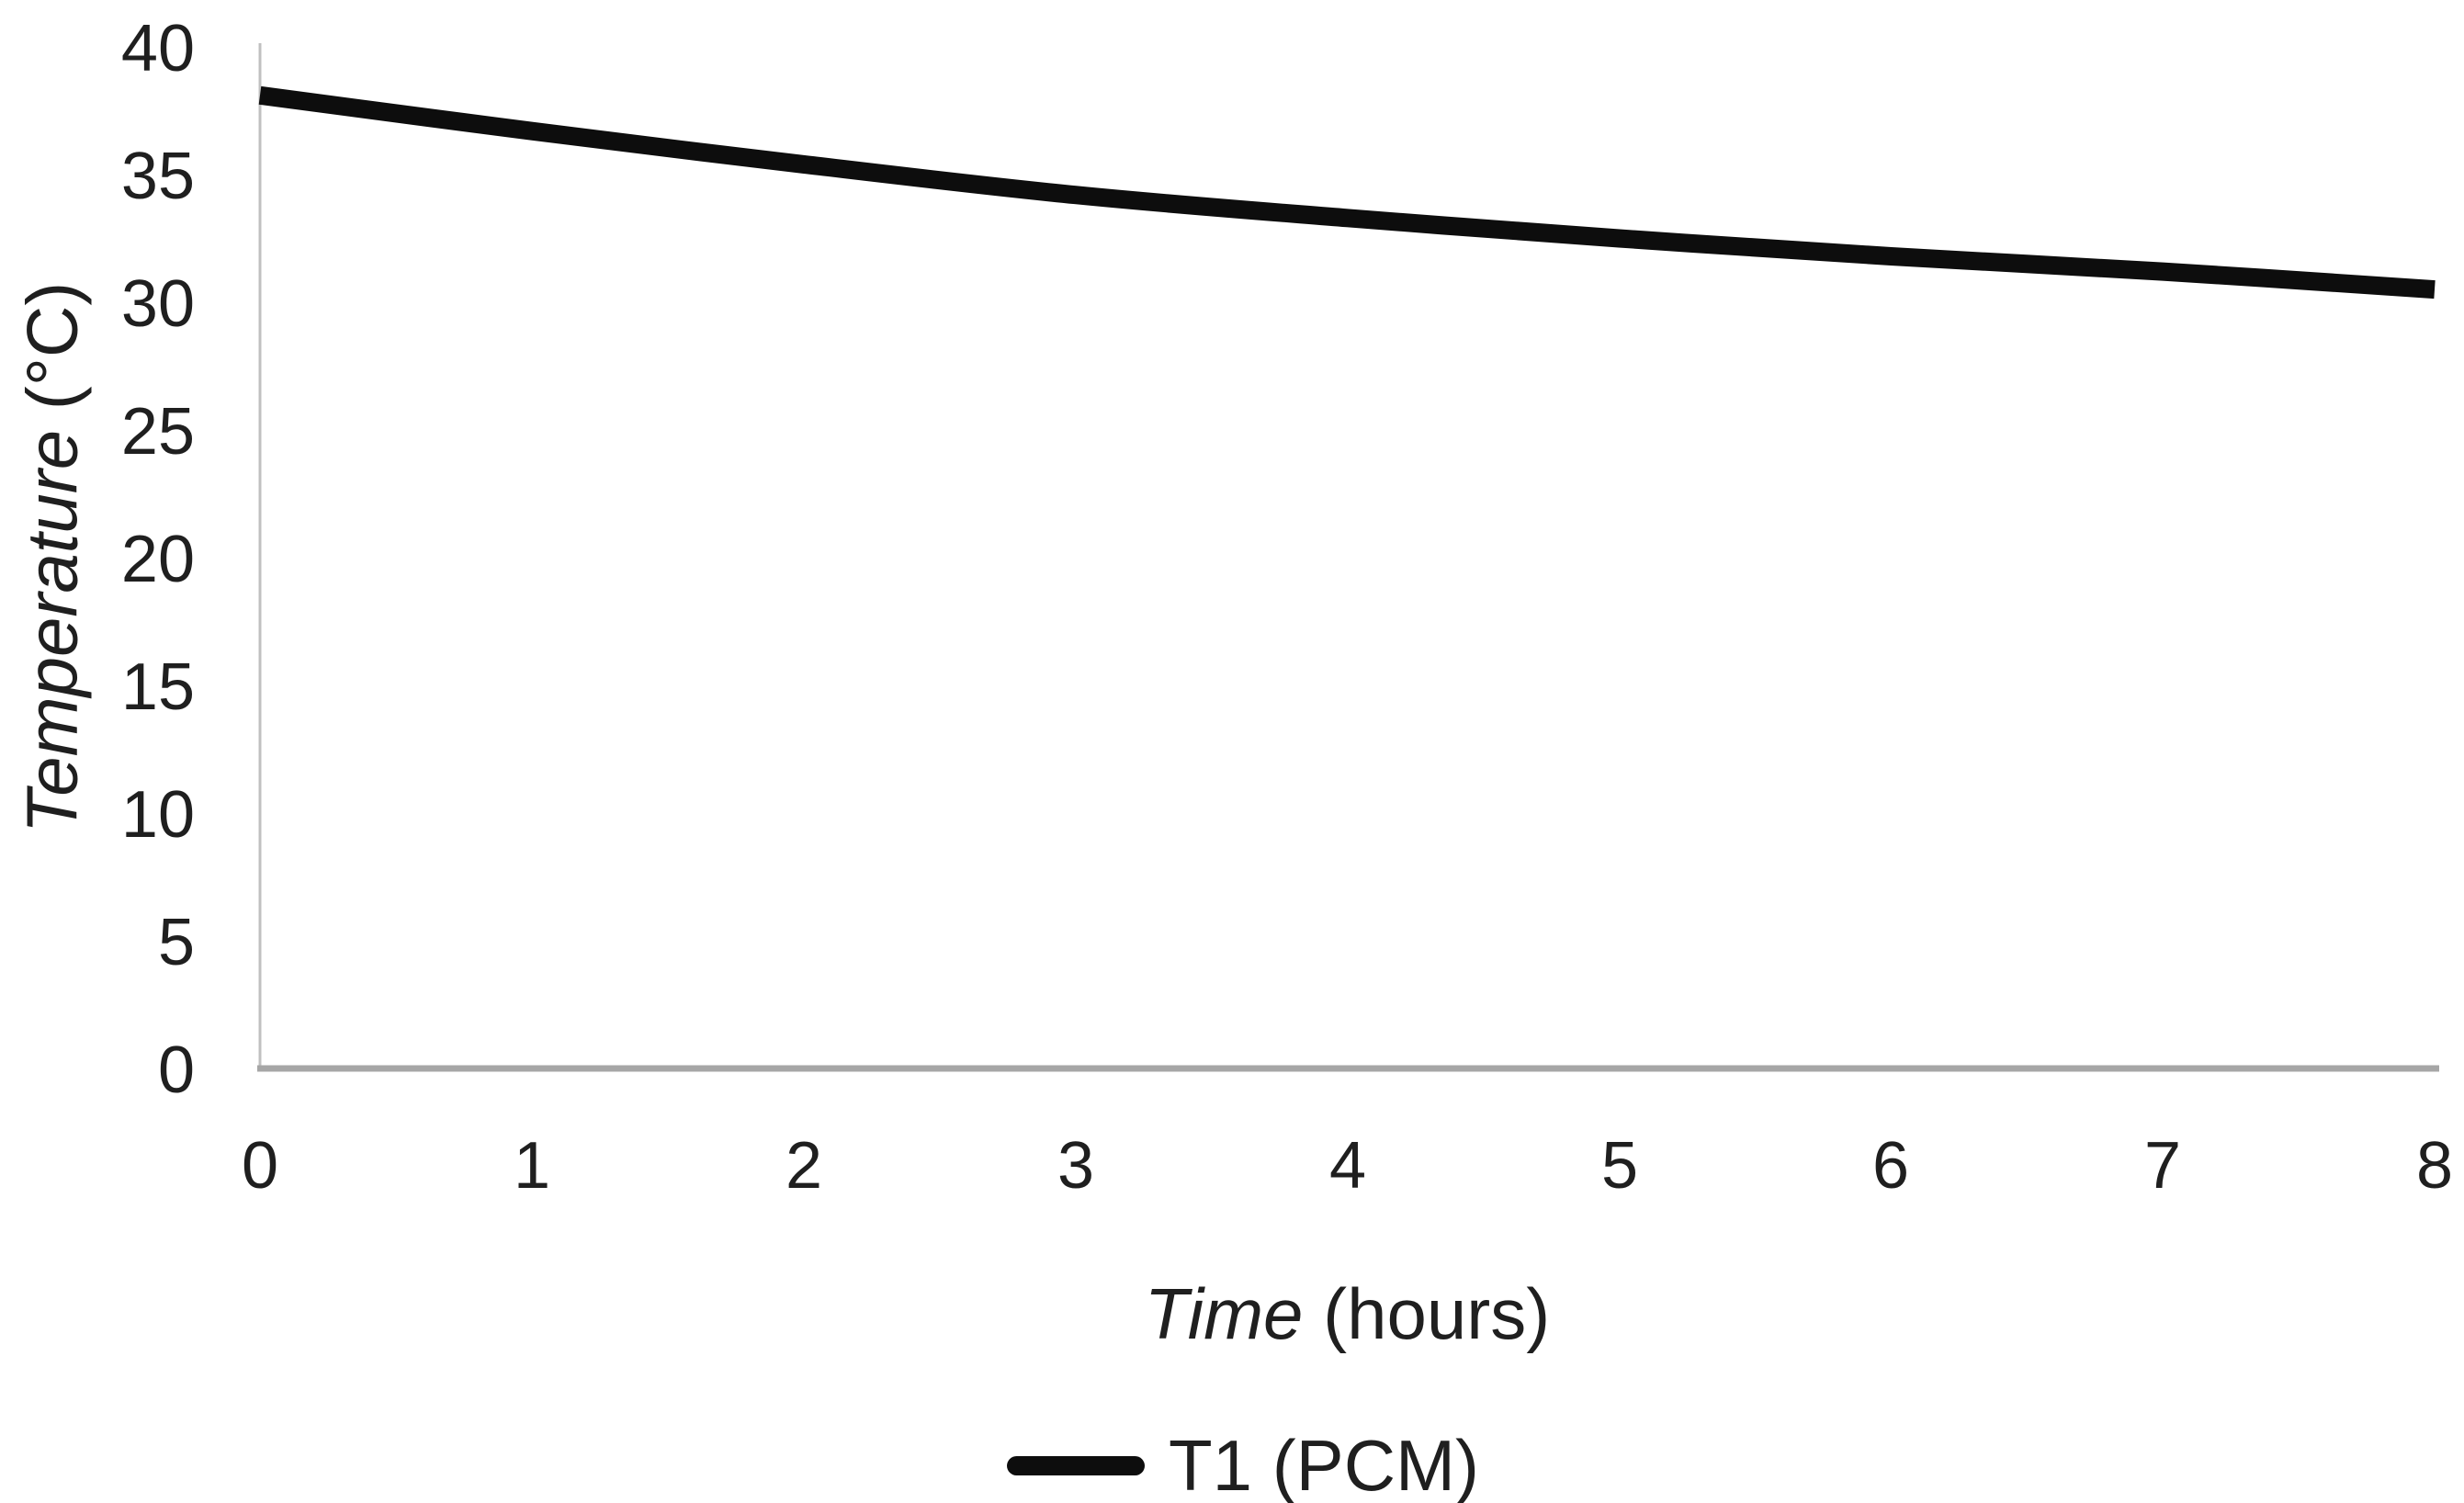 The image size is (2464, 1503). I want to click on x-tick-labels: 0 1 2 3 4 5 6 7 8, so click(1347, 1166).